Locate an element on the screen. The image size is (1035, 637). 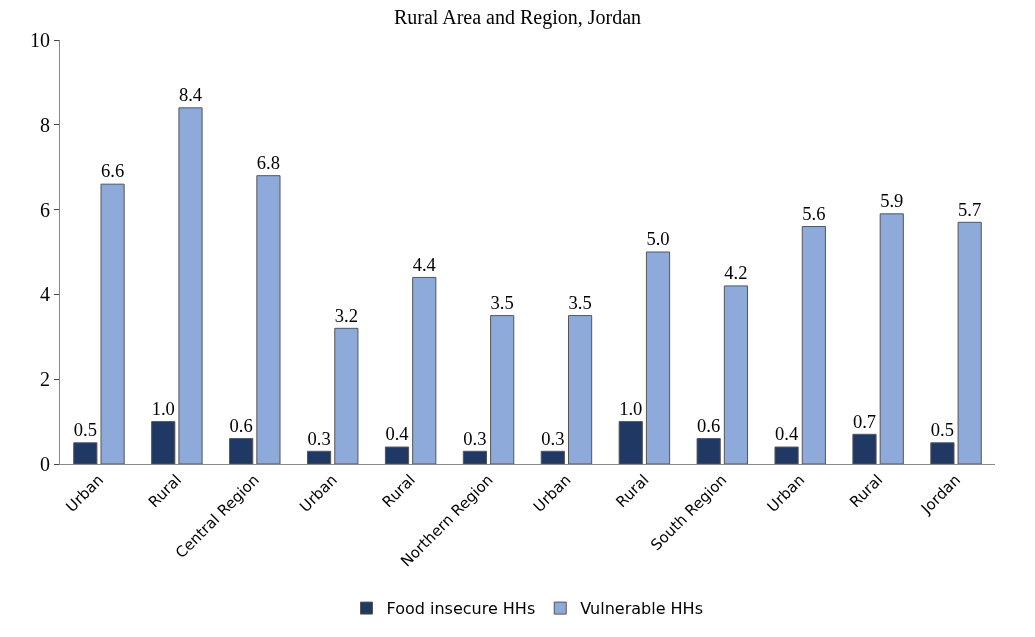
y-tick-label: 8 is located at coordinates (45, 124).